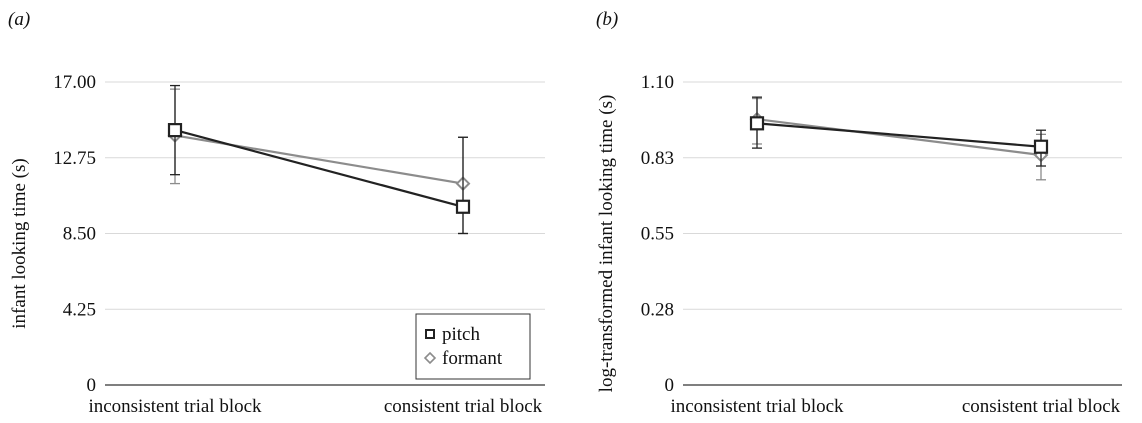 The width and height of the screenshot is (1142, 423). What do you see at coordinates (607, 19) in the screenshot?
I see `panel-label: (b)` at bounding box center [607, 19].